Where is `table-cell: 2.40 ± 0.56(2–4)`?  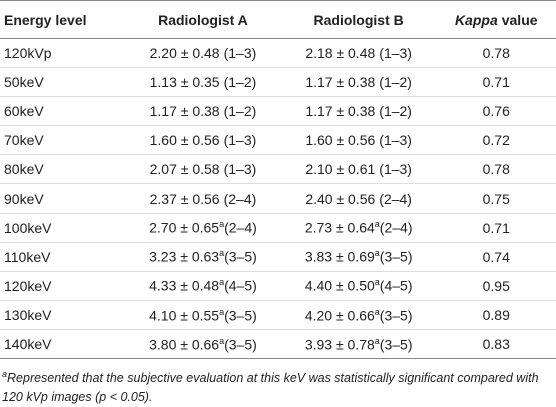 table-cell: 2.40 ± 0.56(2–4) is located at coordinates (359, 198).